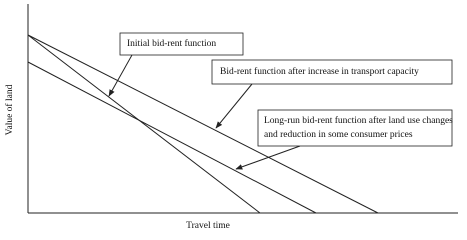 Image resolution: width=467 pixels, height=240 pixels. What do you see at coordinates (208, 226) in the screenshot?
I see `x-axis-label: Travel time` at bounding box center [208, 226].